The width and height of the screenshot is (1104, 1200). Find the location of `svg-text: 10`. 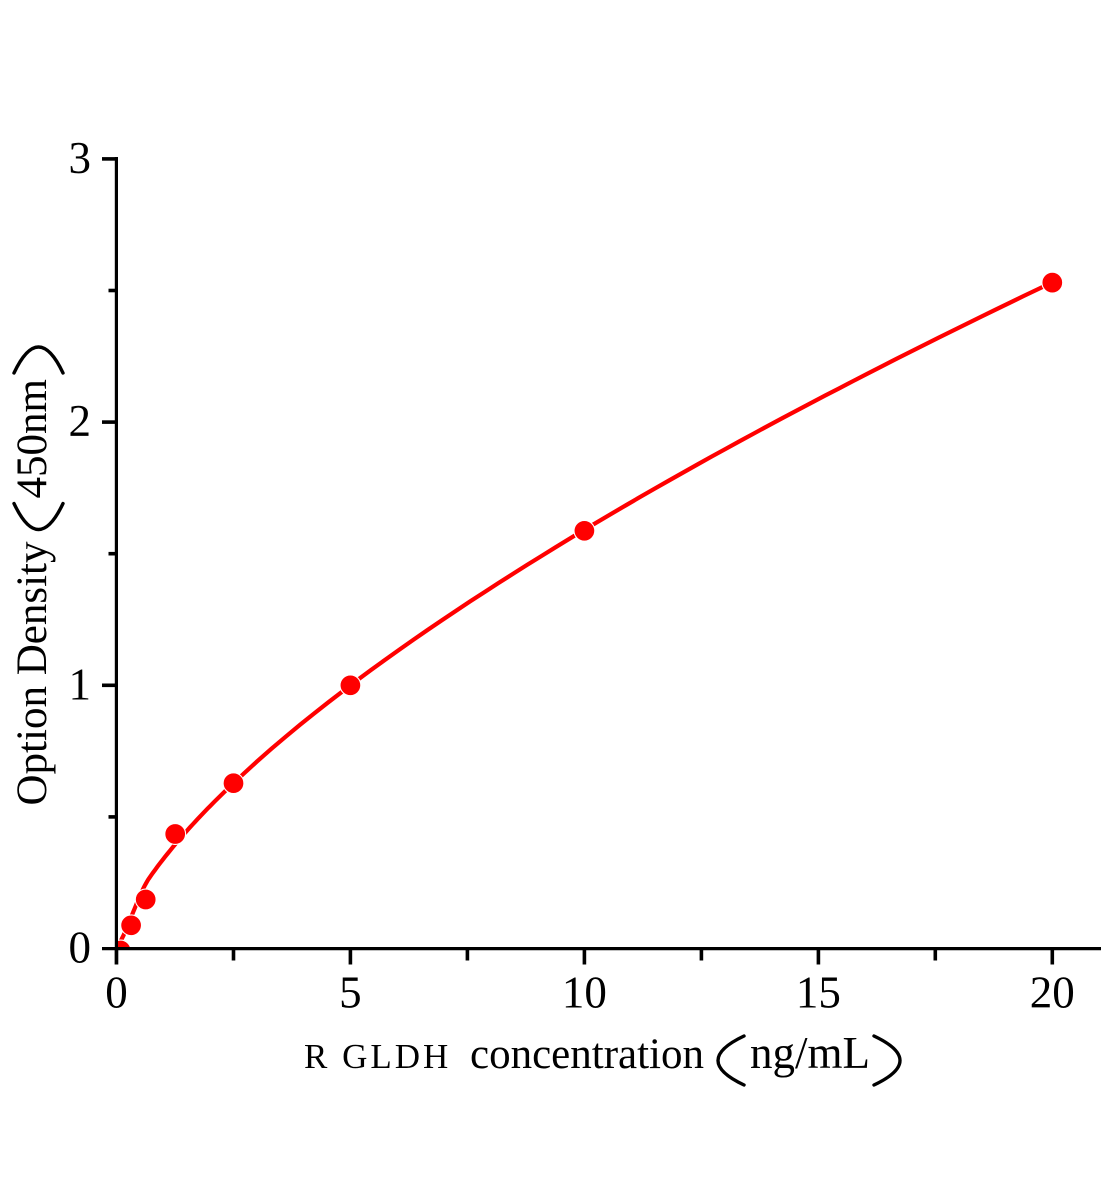

svg-text: 10 is located at coordinates (584, 993).